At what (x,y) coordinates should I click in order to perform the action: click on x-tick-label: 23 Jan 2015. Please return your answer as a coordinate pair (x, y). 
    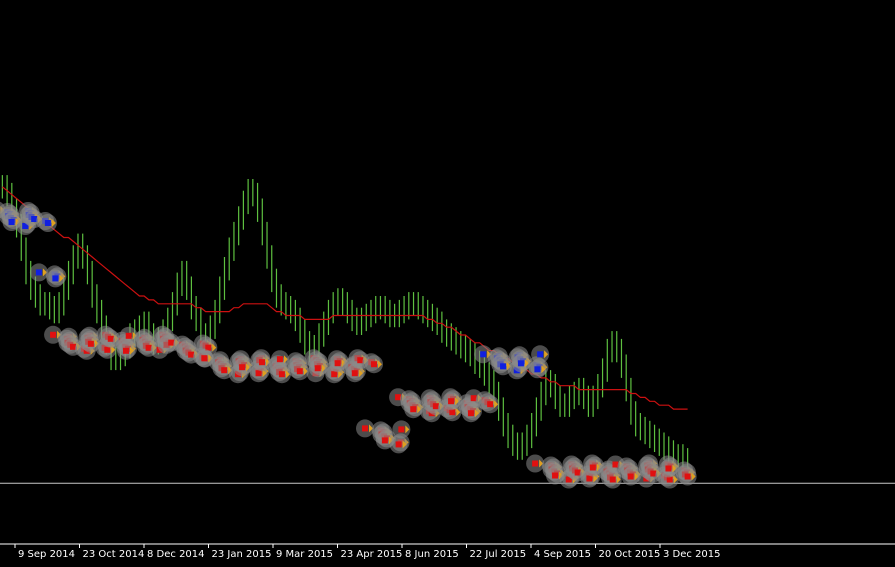
    Looking at the image, I should click on (242, 554).